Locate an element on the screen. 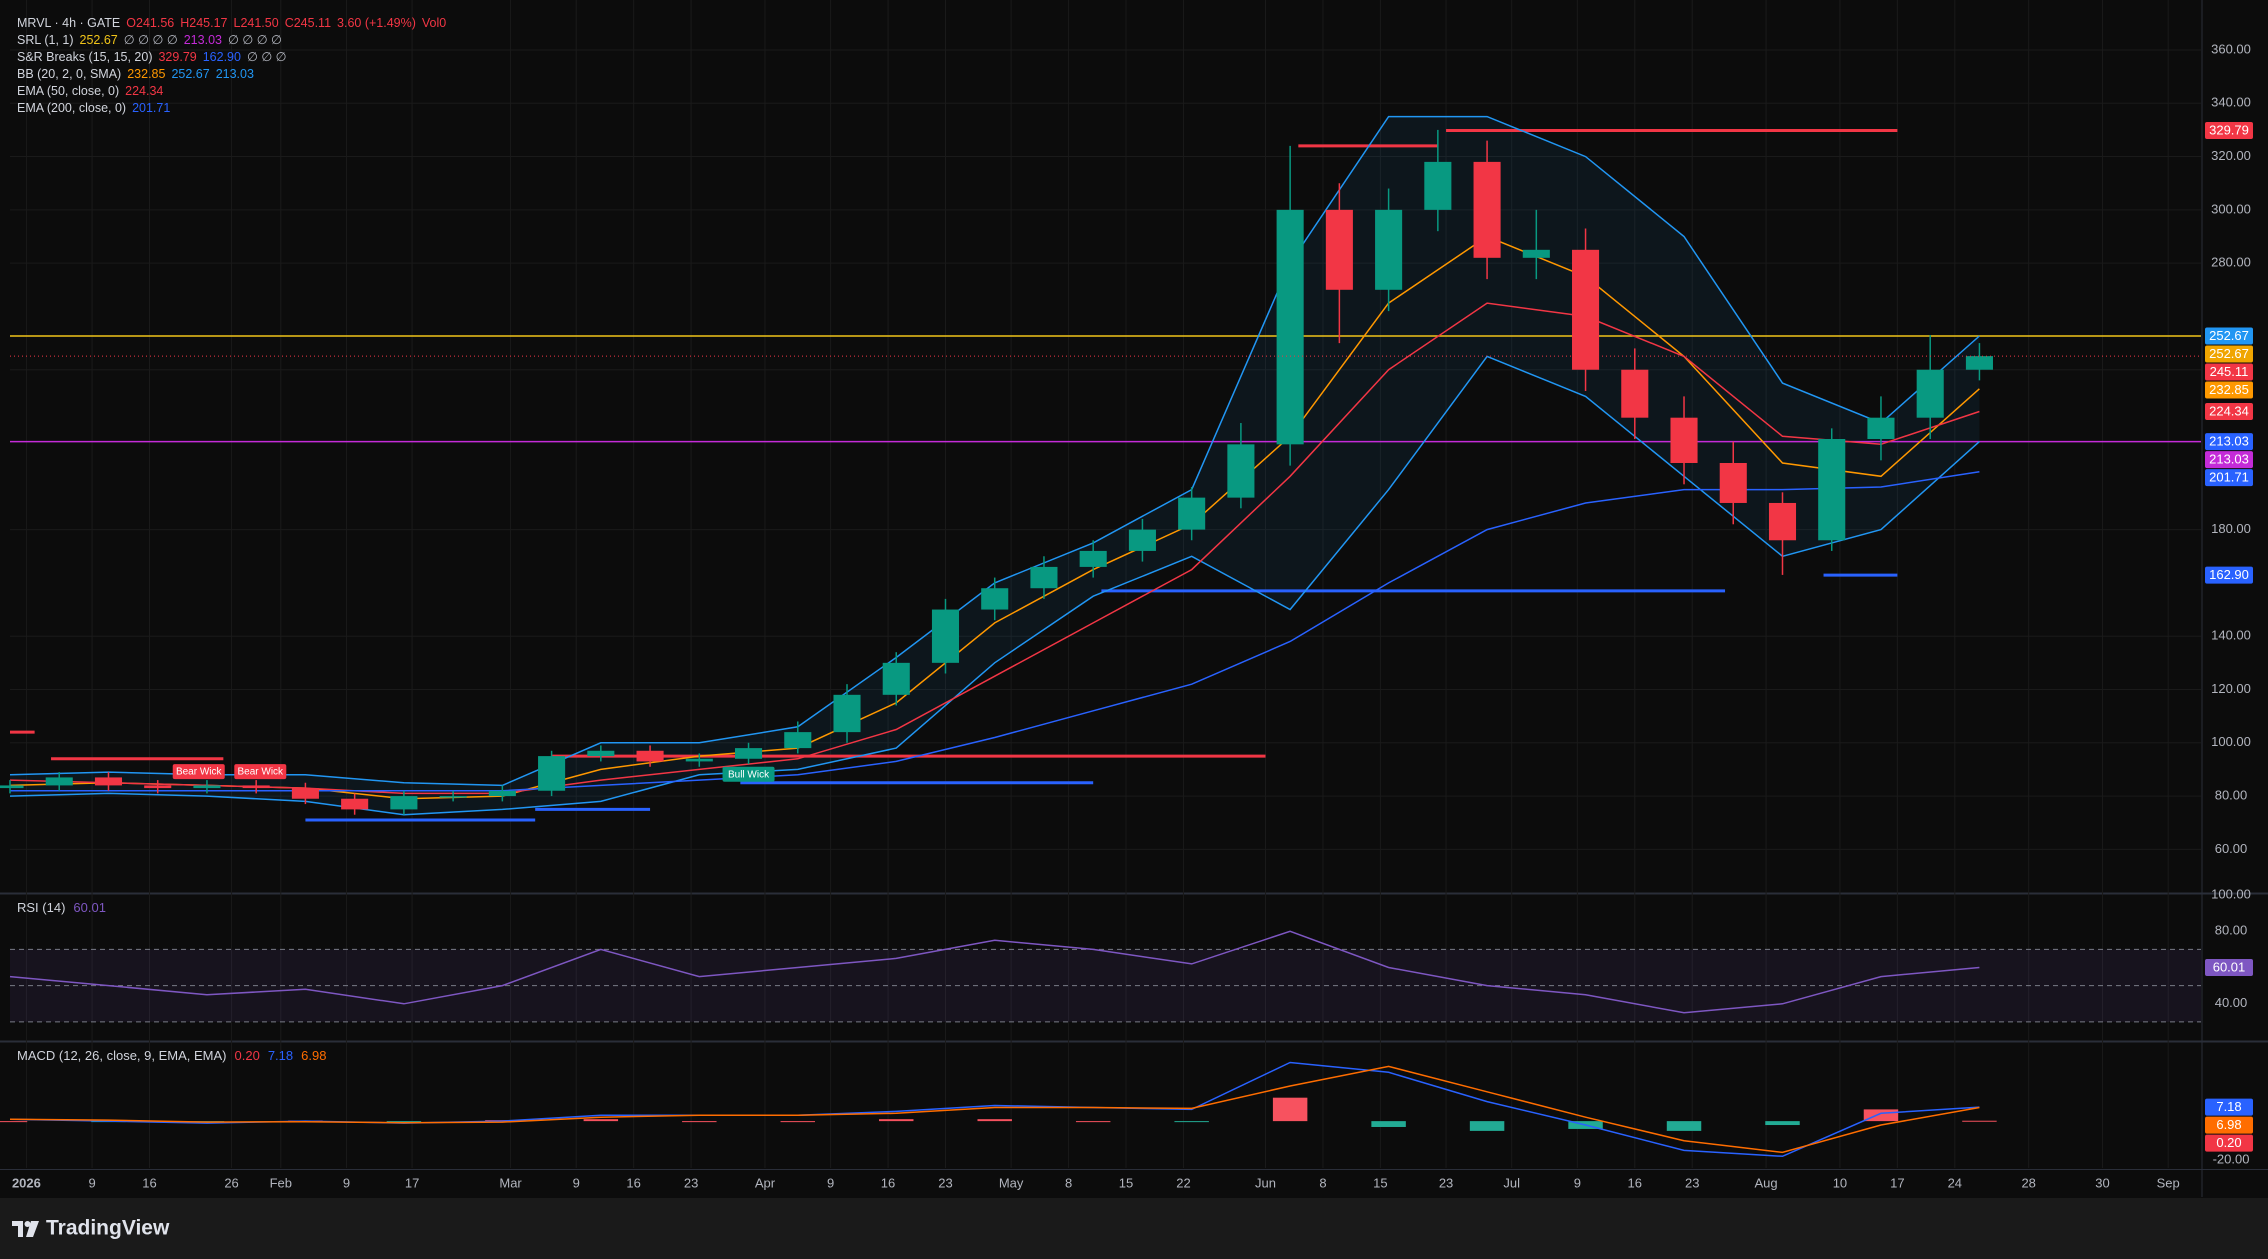 The width and height of the screenshot is (2268, 1259). logo-dot is located at coordinates (27, 1224).